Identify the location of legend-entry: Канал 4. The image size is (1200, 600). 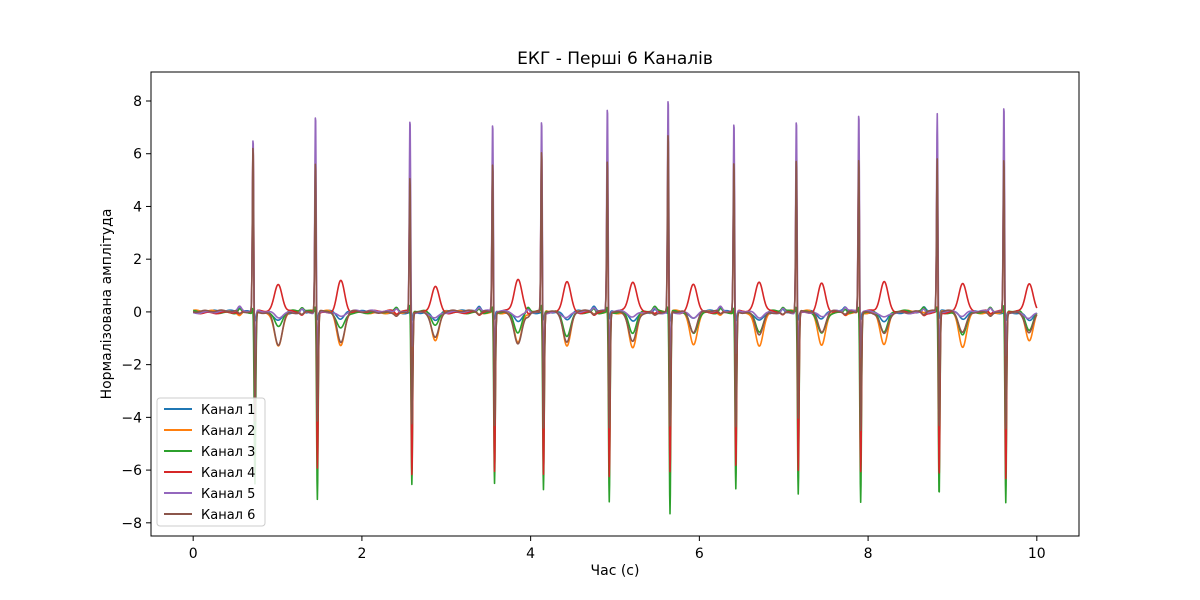
(228, 473).